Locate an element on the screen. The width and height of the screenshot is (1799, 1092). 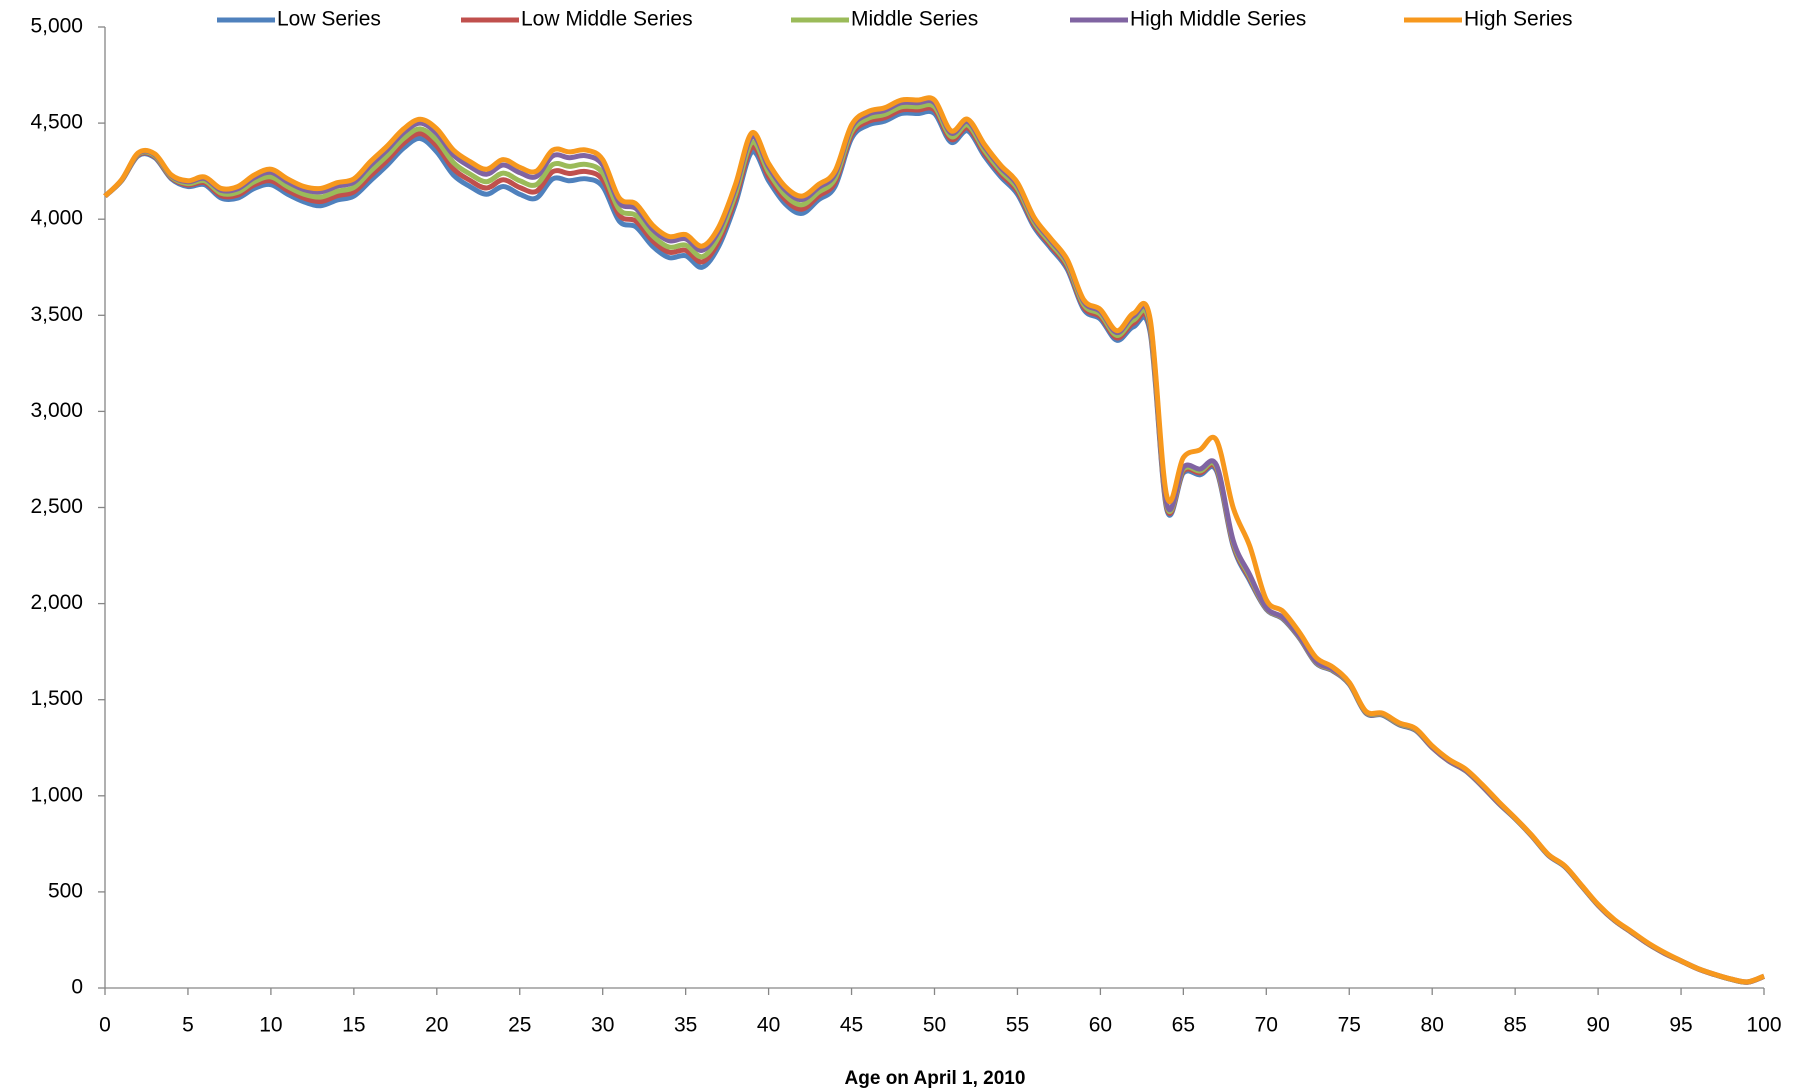
x-tick-label: 15 is located at coordinates (353, 1025).